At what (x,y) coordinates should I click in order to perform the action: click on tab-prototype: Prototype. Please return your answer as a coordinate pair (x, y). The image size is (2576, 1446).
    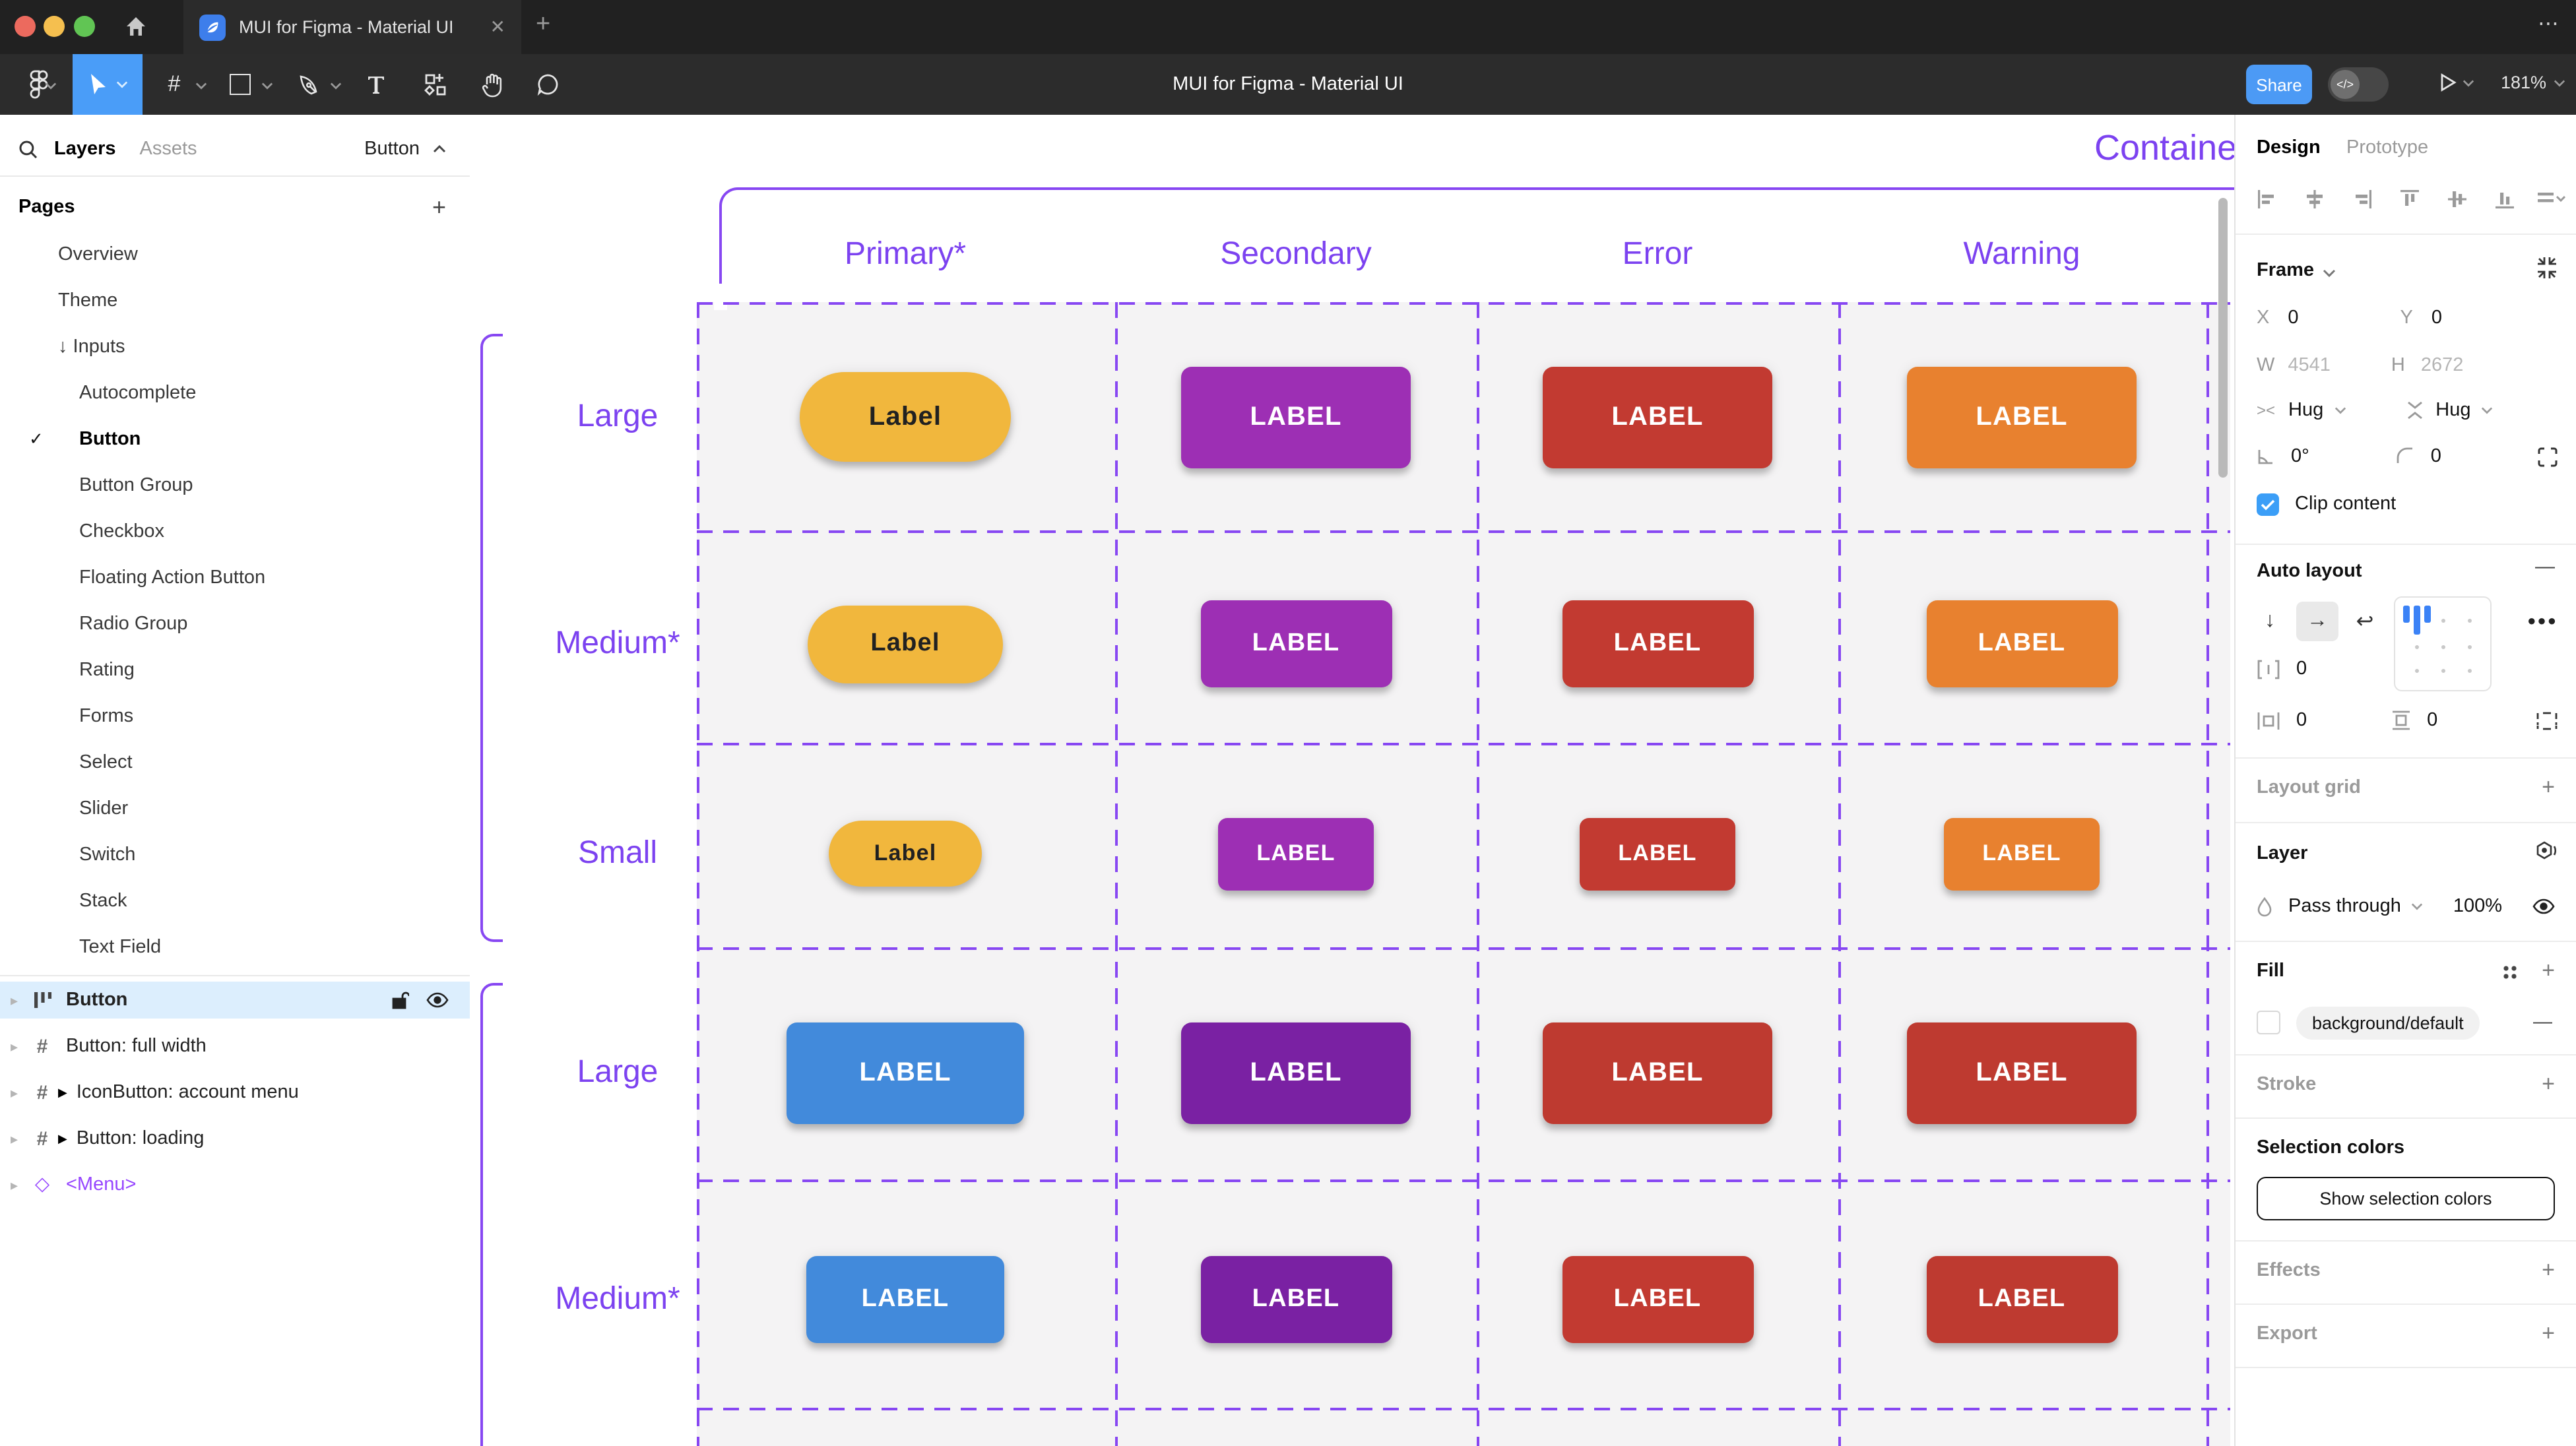
    Looking at the image, I should click on (2387, 147).